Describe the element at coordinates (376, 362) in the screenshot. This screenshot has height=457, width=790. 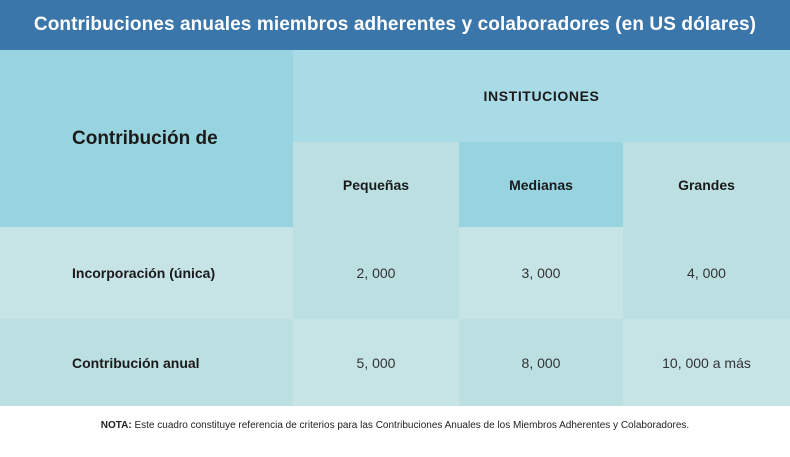
I see `table-cell: 5, 000` at that location.